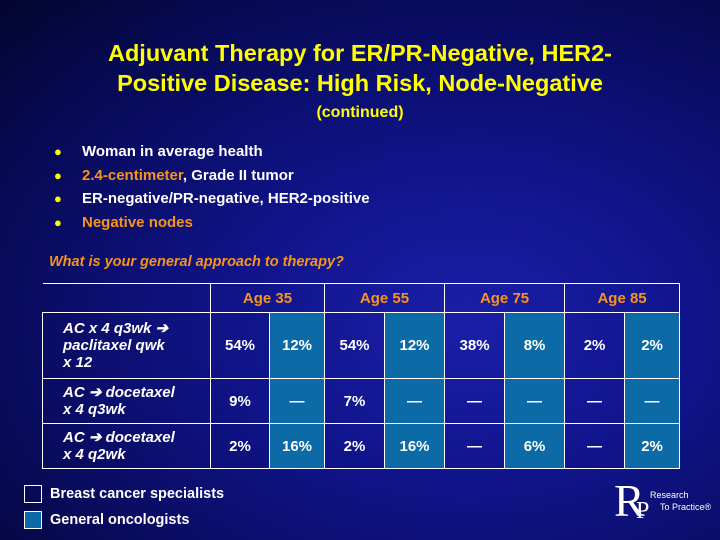  Describe the element at coordinates (94, 455) in the screenshot. I see `regimen-label-line: x 4 q2wk` at that location.